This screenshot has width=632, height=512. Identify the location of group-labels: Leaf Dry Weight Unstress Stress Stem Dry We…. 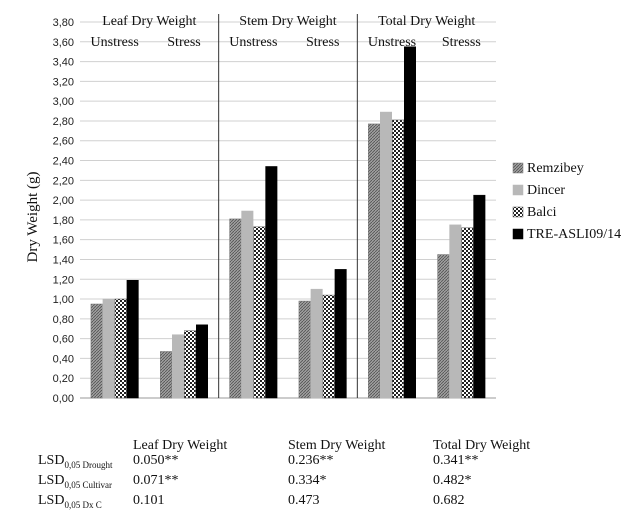
(286, 32).